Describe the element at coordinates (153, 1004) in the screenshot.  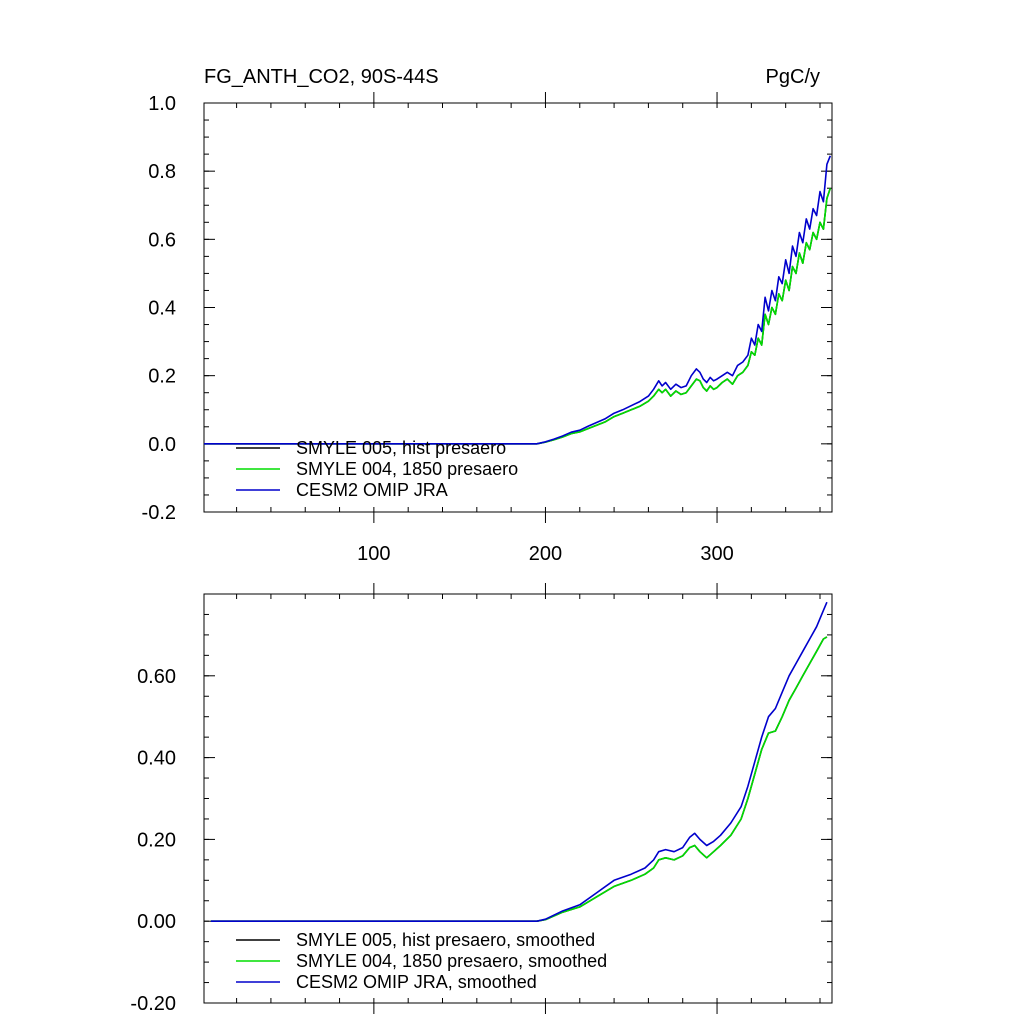
I see `bottom-y-tick-label: -0.20` at that location.